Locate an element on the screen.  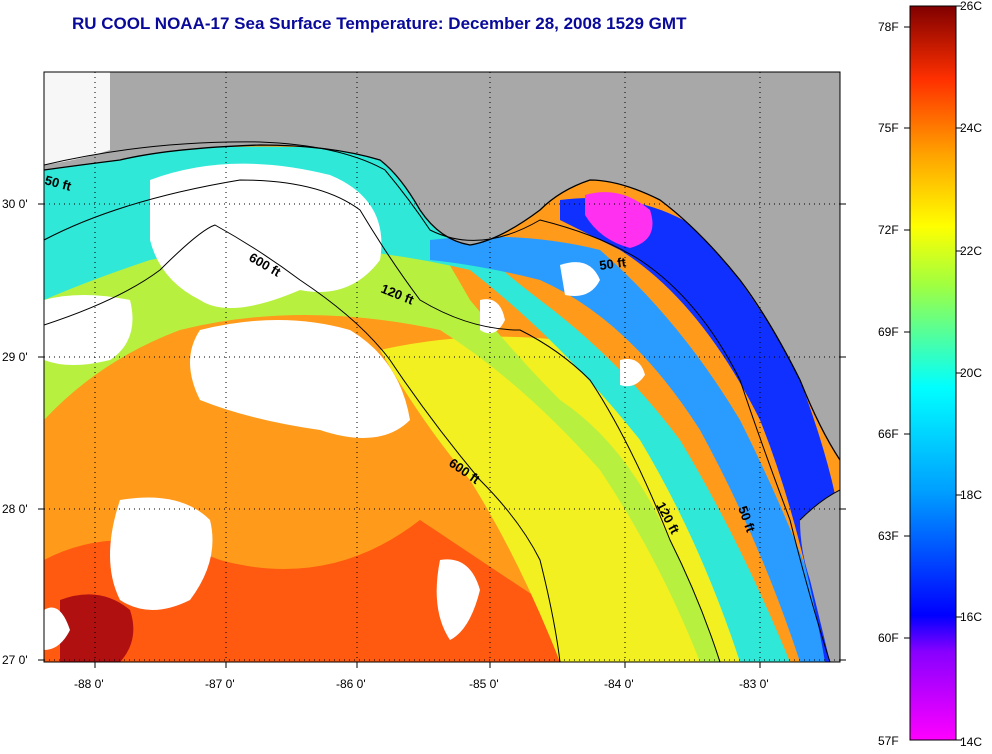
colorbar is located at coordinates (933, 373).